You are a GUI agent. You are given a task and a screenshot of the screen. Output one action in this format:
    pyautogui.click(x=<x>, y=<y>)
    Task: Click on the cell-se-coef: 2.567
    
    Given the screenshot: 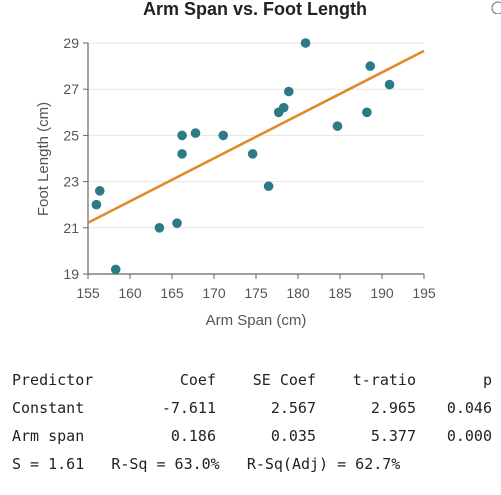 What is the action you would take?
    pyautogui.click(x=293, y=408)
    